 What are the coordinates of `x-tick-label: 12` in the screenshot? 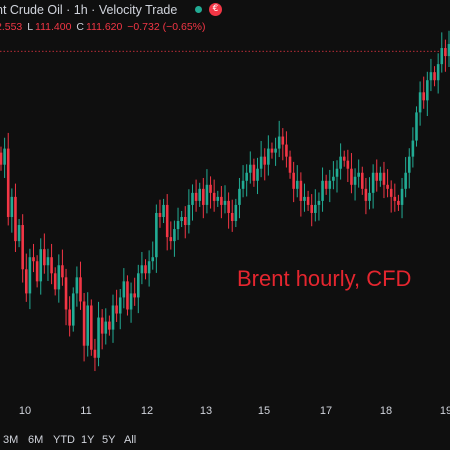 It's located at (147, 411).